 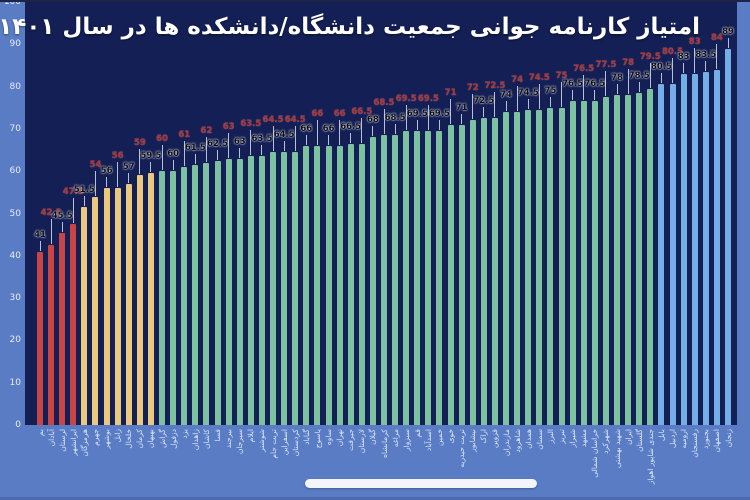 I want to click on x-axis-category-label: بوشهر, so click(x=107, y=439).